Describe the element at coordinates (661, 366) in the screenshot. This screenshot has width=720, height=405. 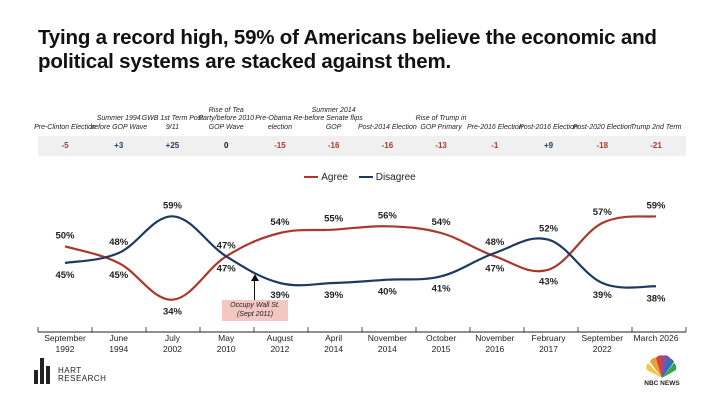
I see `peacock-icon` at that location.